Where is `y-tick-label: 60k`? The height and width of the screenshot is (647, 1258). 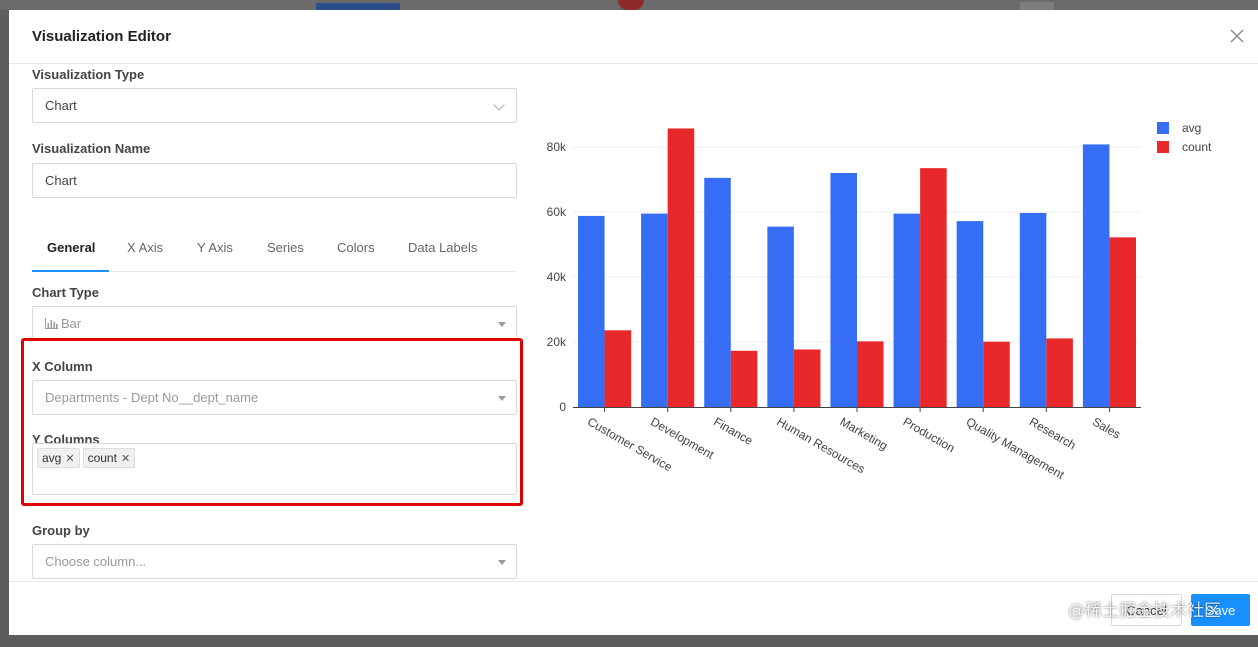
y-tick-label: 60k is located at coordinates (557, 212).